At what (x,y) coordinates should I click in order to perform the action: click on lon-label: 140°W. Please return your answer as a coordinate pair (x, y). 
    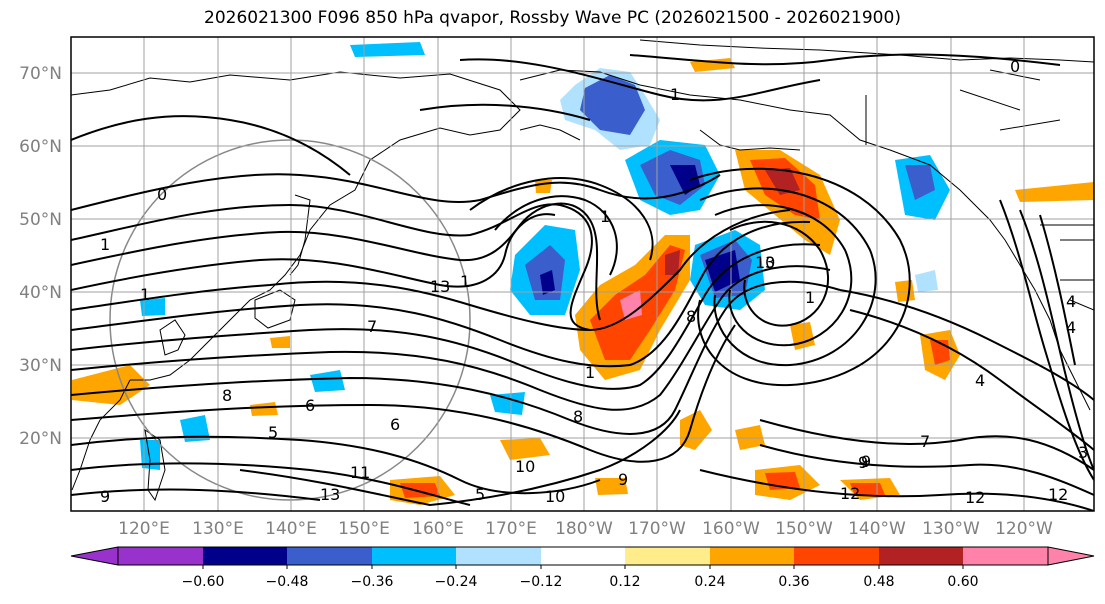
    Looking at the image, I should click on (877, 529).